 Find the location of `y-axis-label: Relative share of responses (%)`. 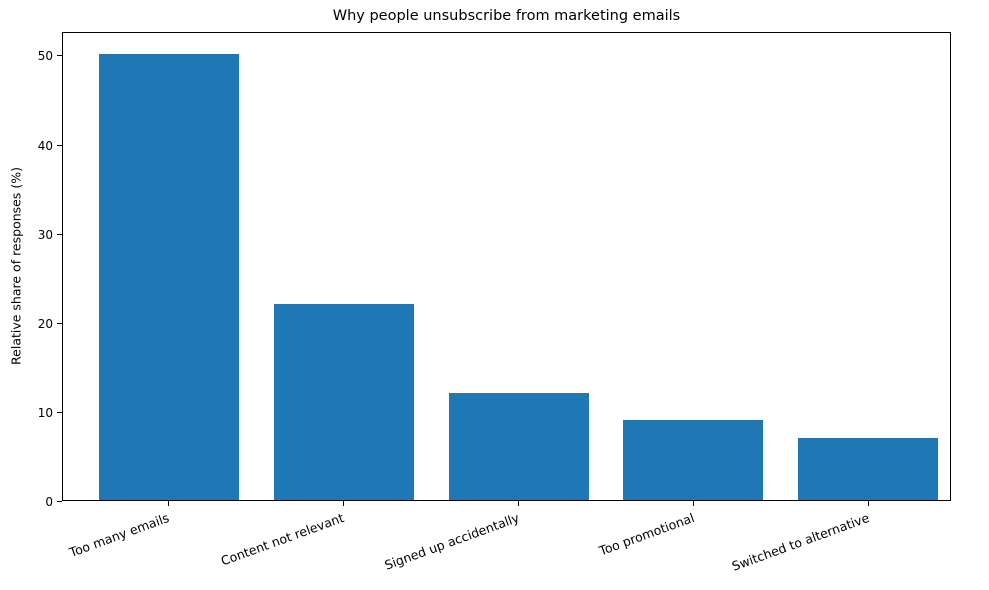

y-axis-label: Relative share of responses (%) is located at coordinates (16, 266).